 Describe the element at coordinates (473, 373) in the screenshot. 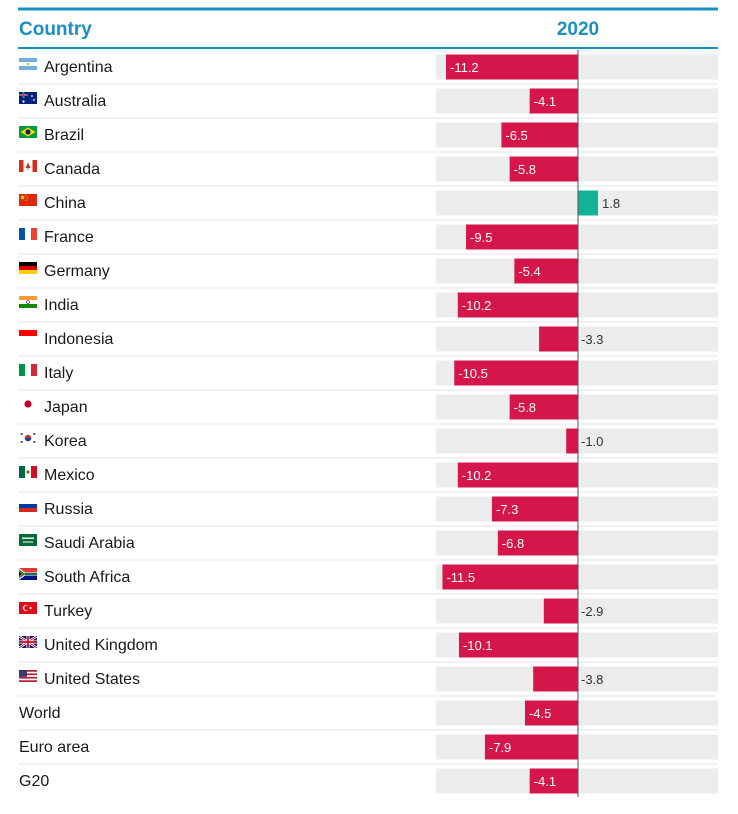

I see `value-label: -10.5` at that location.